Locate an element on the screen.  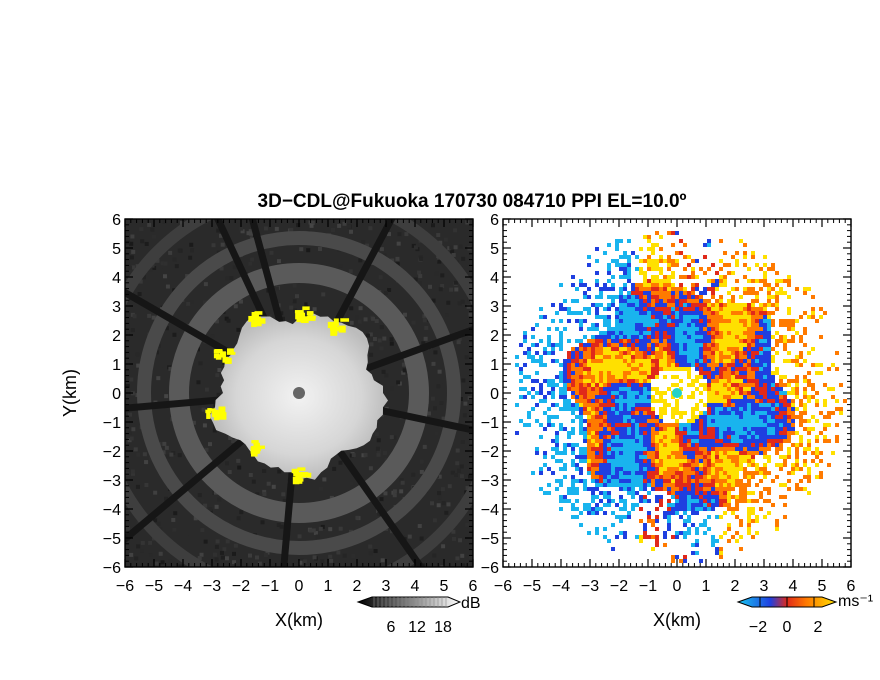
y-tick-label: 5 is located at coordinates (116, 249).